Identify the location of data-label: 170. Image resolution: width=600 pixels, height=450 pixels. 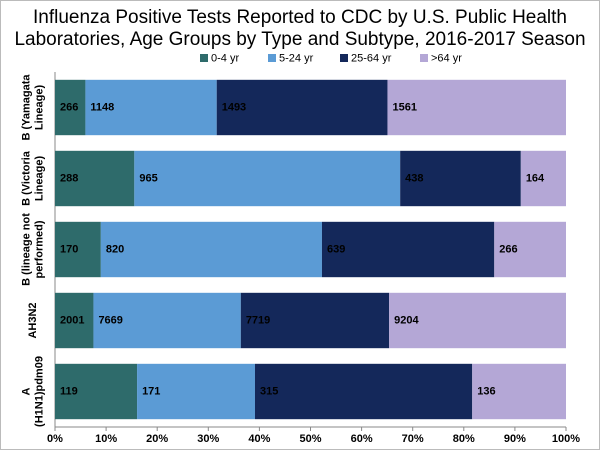
(69, 249).